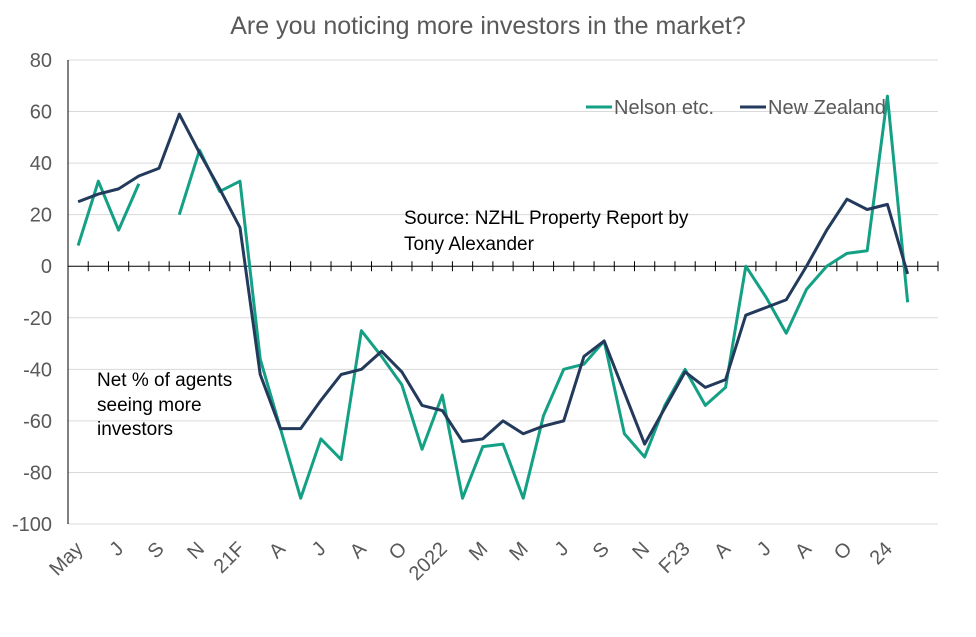  I want to click on x-axis-tick-marks, so click(513, 266).